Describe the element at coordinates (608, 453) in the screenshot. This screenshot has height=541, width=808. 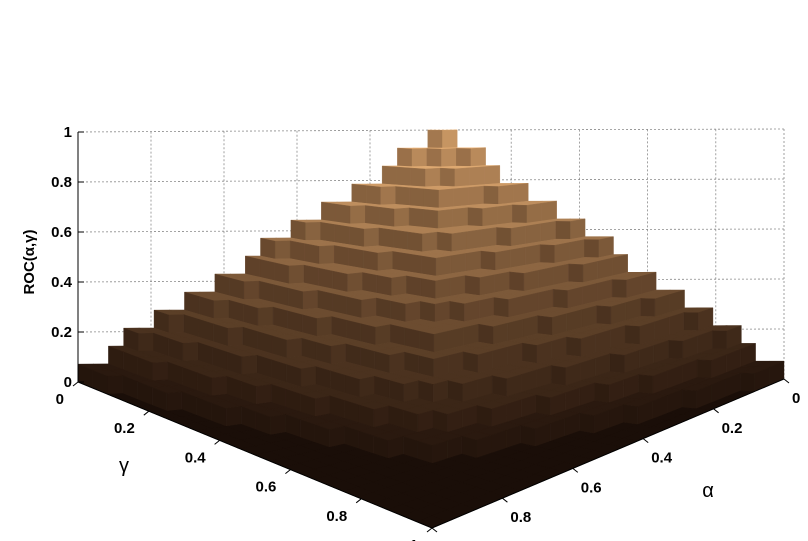
I see `alpha-axis-line` at that location.